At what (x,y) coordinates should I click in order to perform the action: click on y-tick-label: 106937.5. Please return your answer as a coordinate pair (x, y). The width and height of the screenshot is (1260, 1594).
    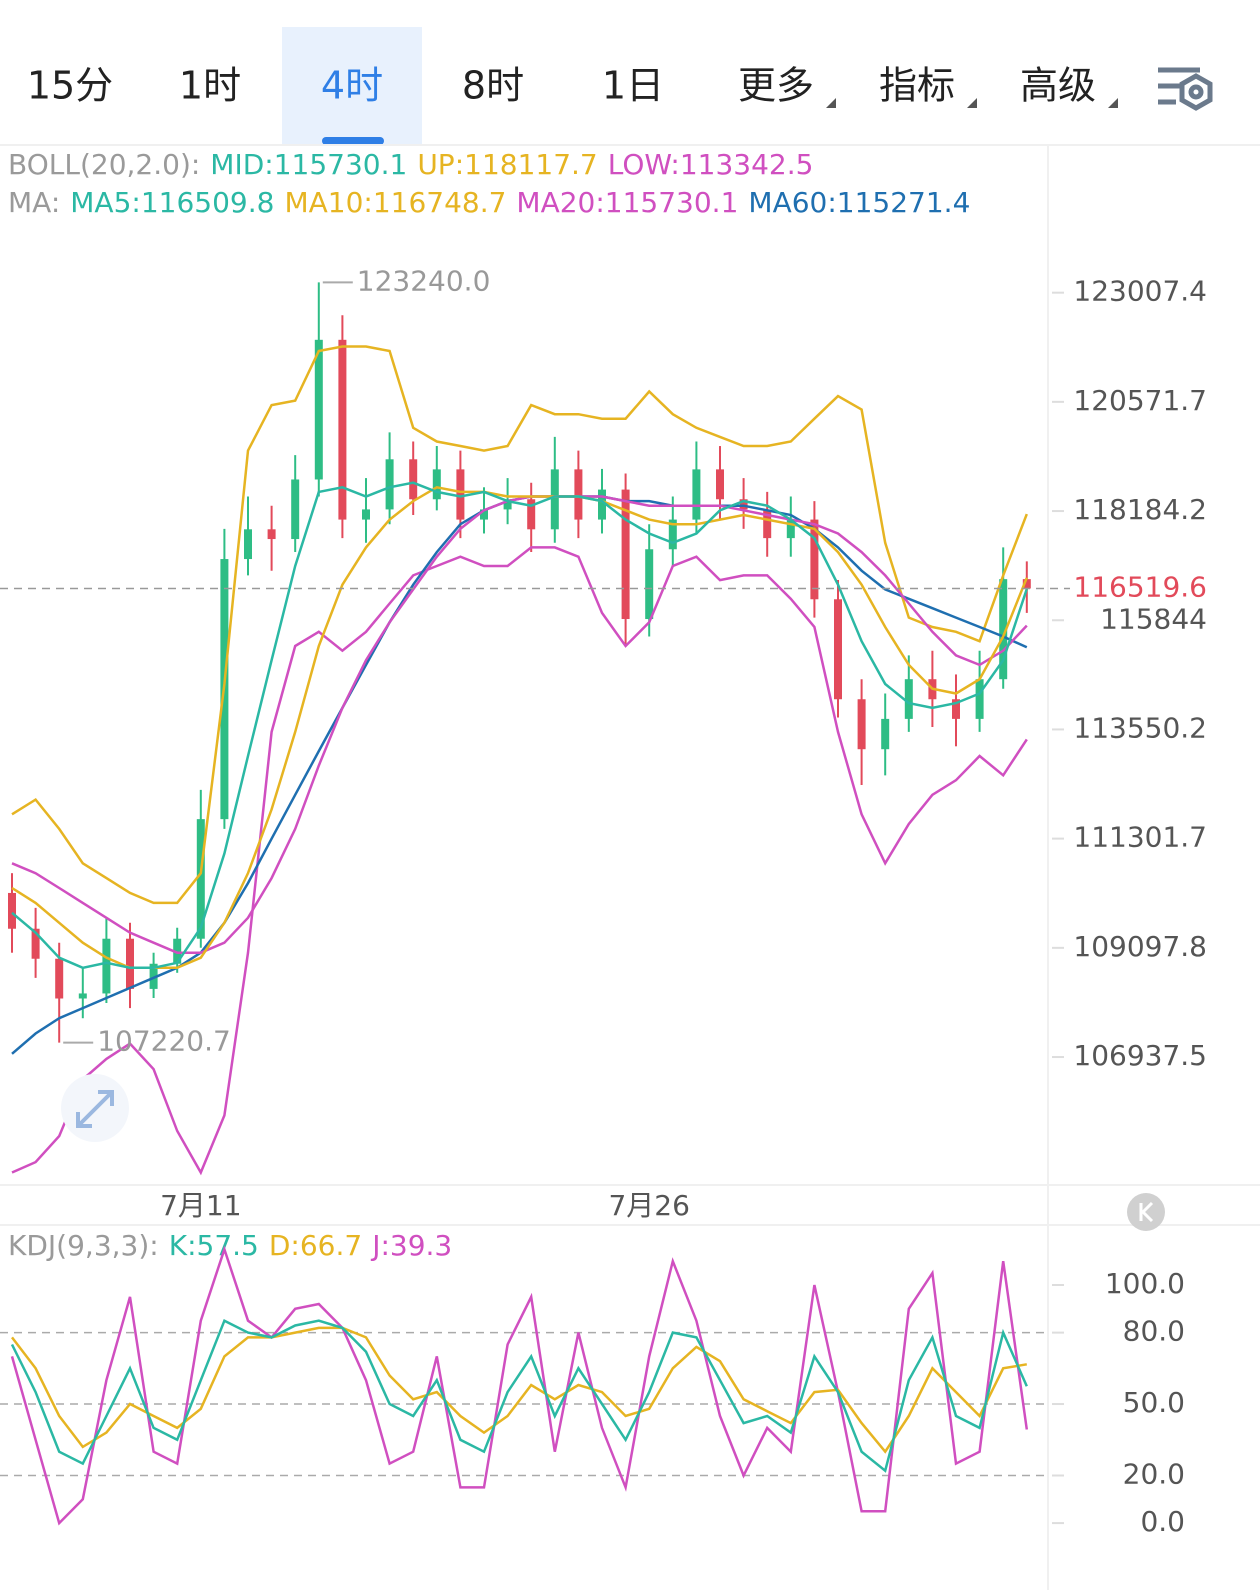
    Looking at the image, I should click on (1140, 1055).